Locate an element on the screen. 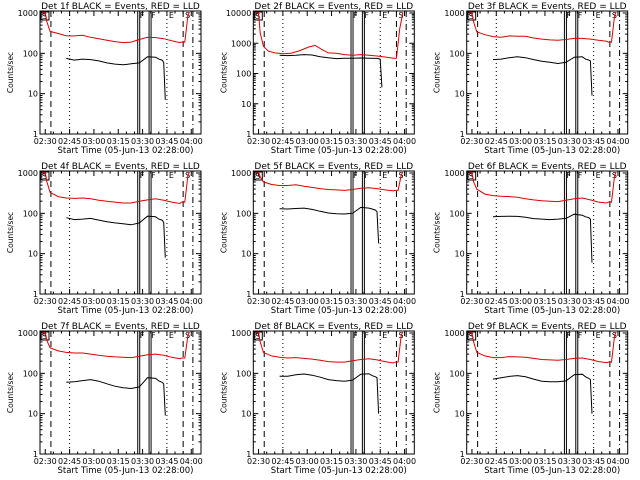 This screenshot has width=640, height=480. panel-title: Det 1f BLACK = Events, RED = LLD is located at coordinates (120, 7).